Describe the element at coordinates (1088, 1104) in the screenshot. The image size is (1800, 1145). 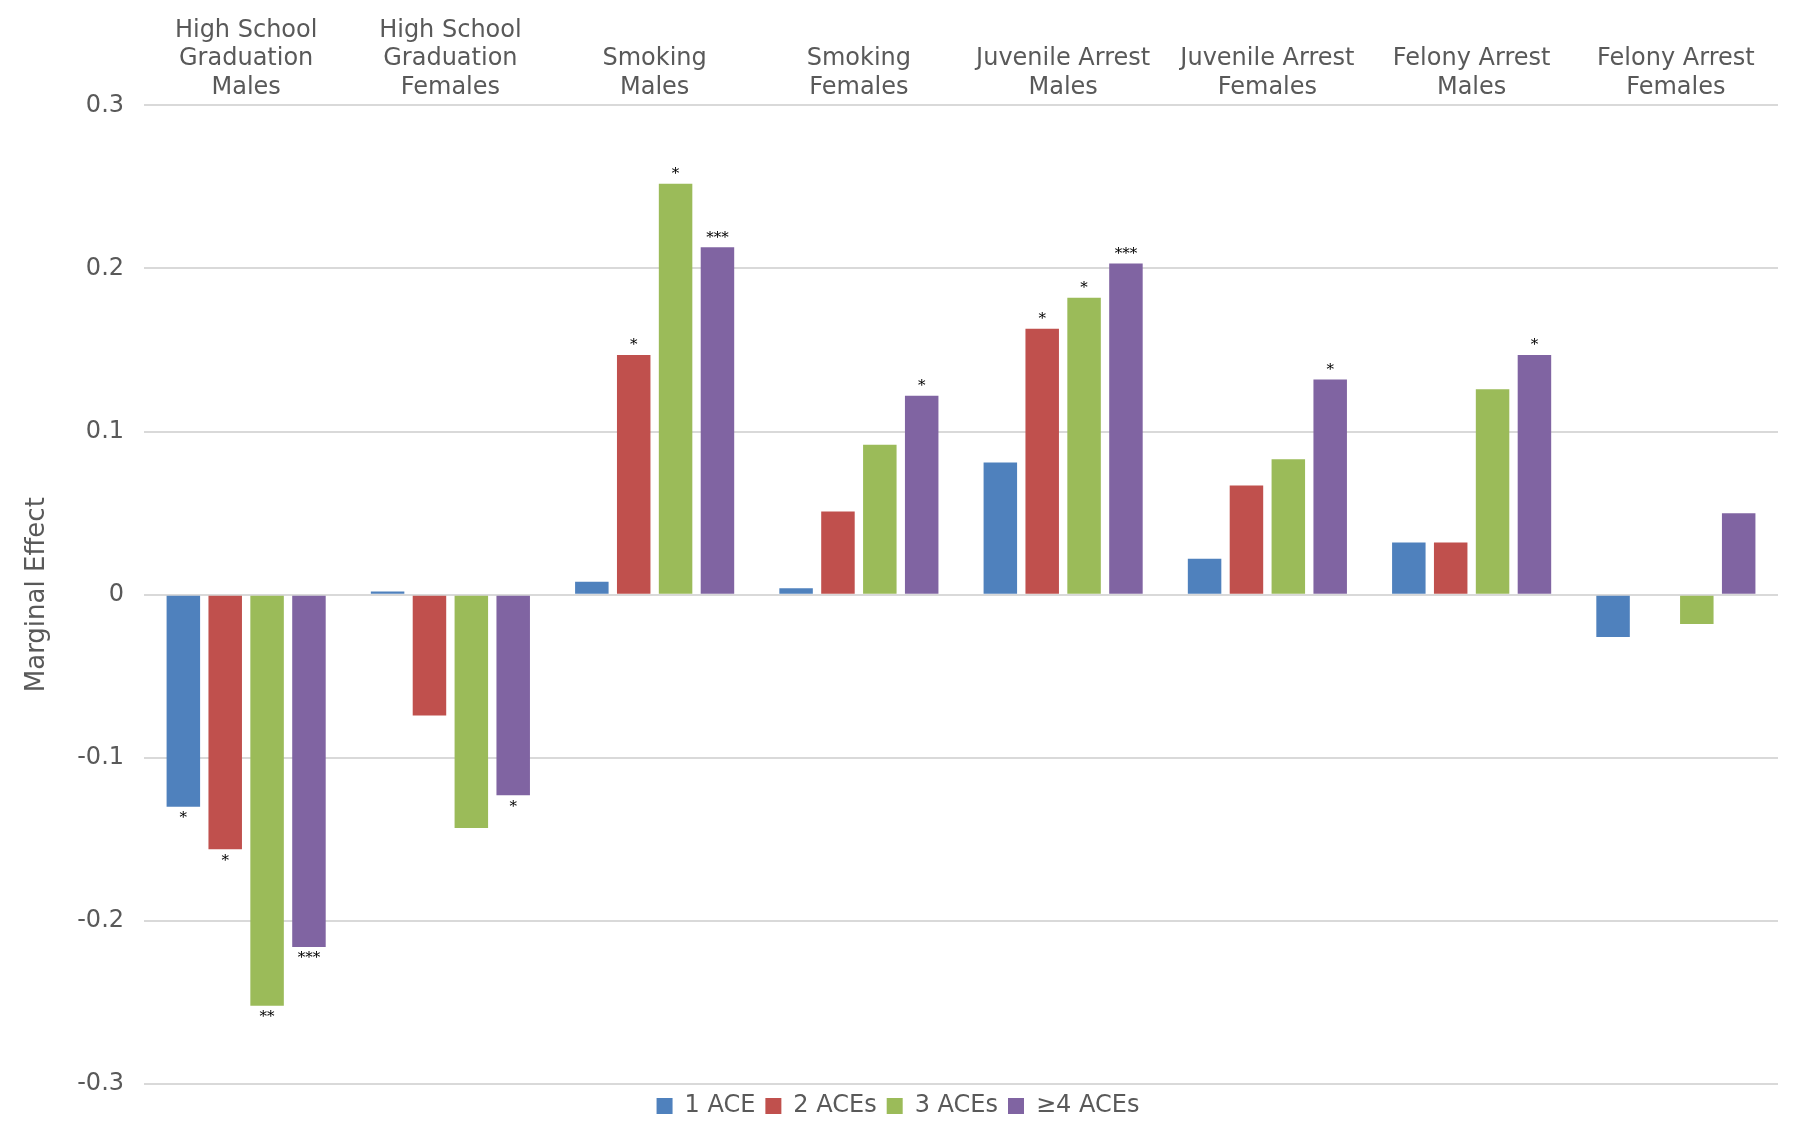
I see `legend-label: ≥4 ACEs` at that location.